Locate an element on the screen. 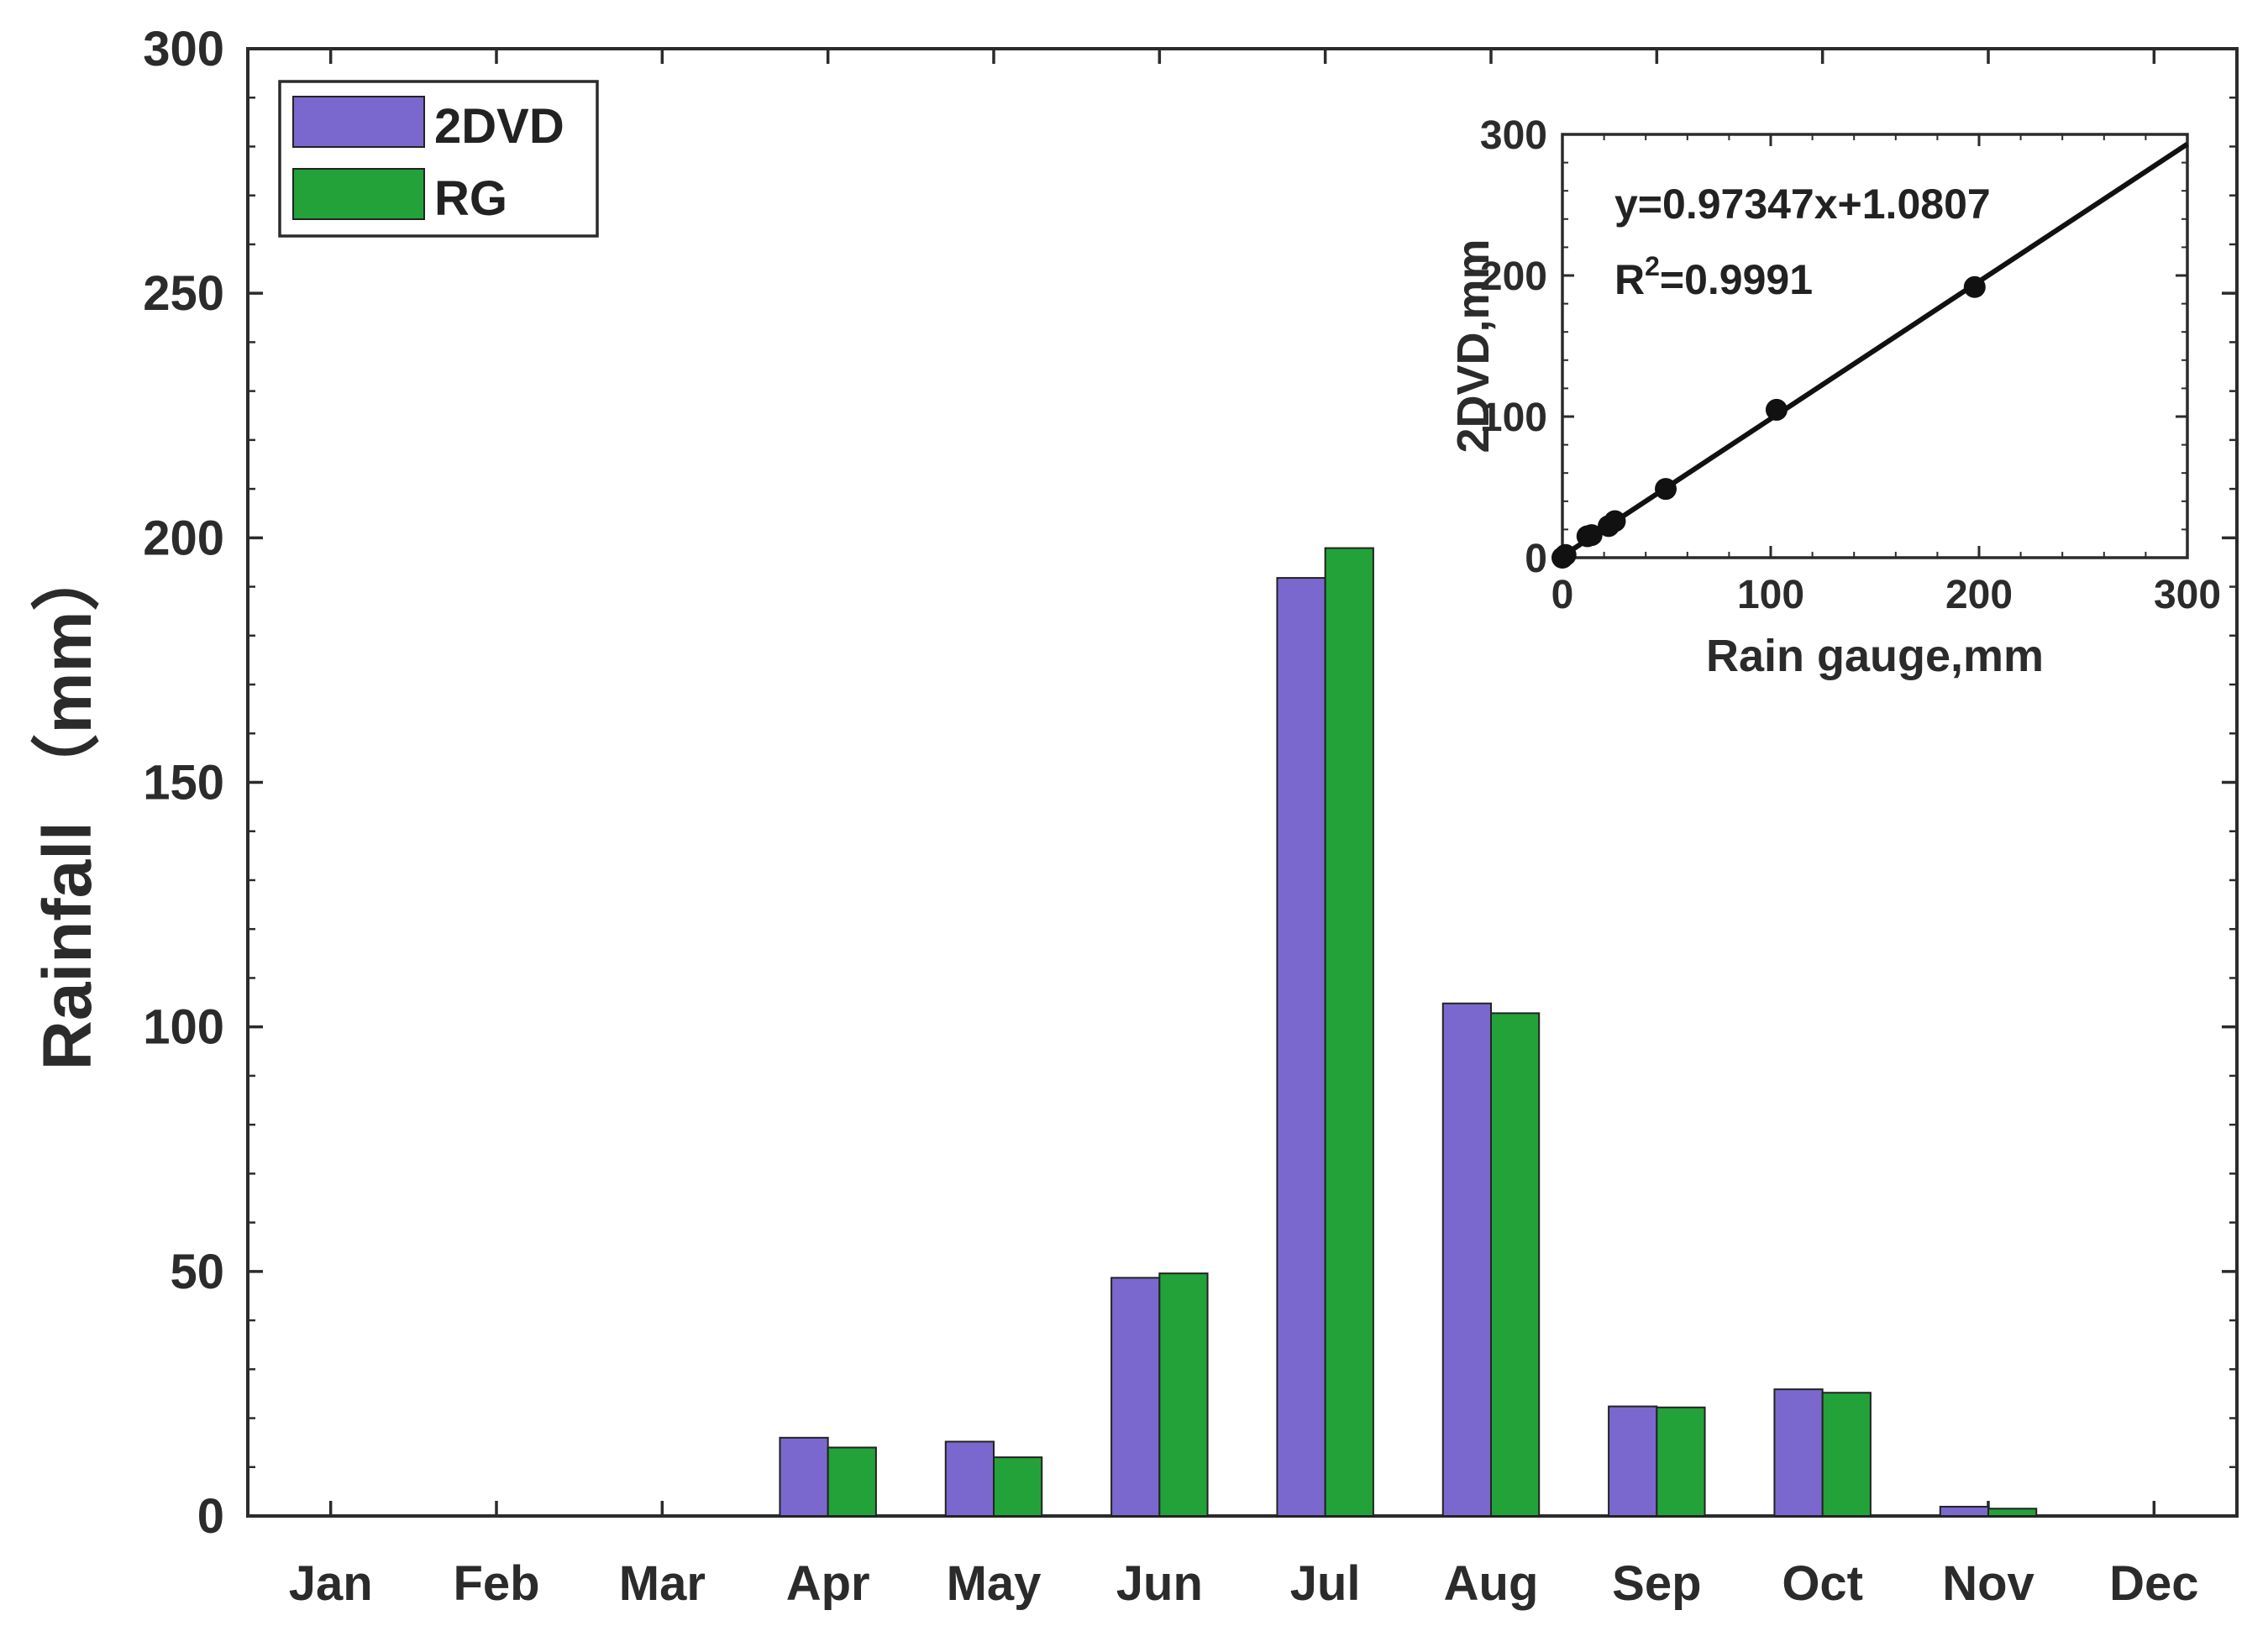  x-tick-label: Sep is located at coordinates (1656, 1583).